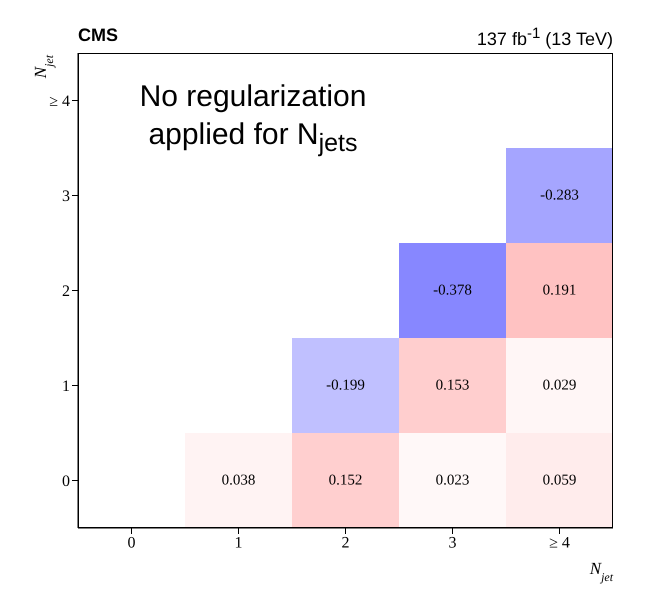  I want to click on data-label: -0.283, so click(559, 196).